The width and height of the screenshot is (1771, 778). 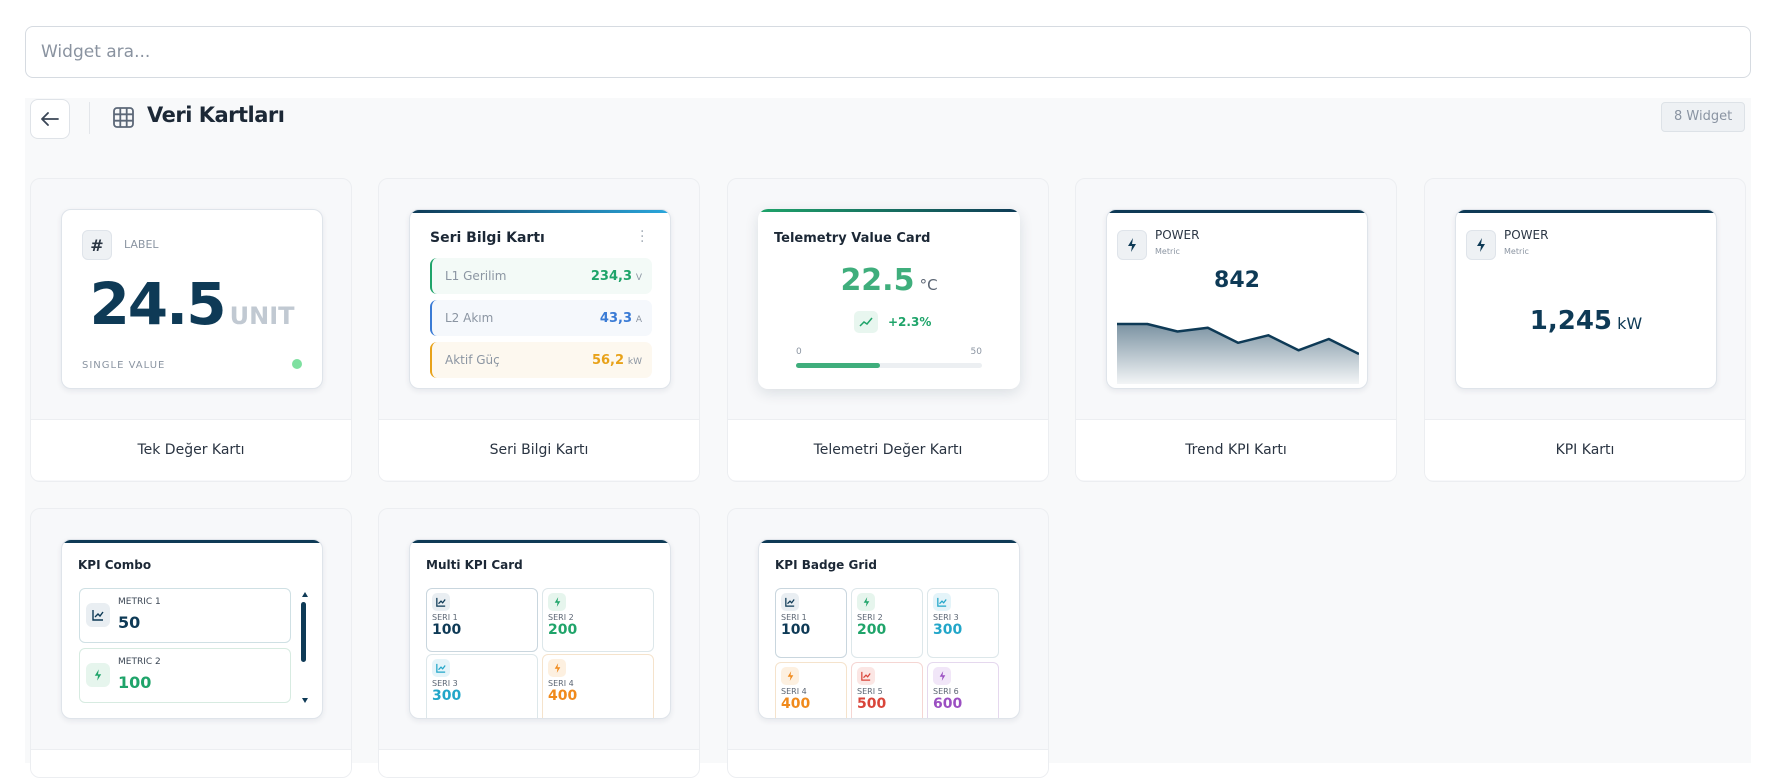 What do you see at coordinates (89, 118) in the screenshot?
I see `divider` at bounding box center [89, 118].